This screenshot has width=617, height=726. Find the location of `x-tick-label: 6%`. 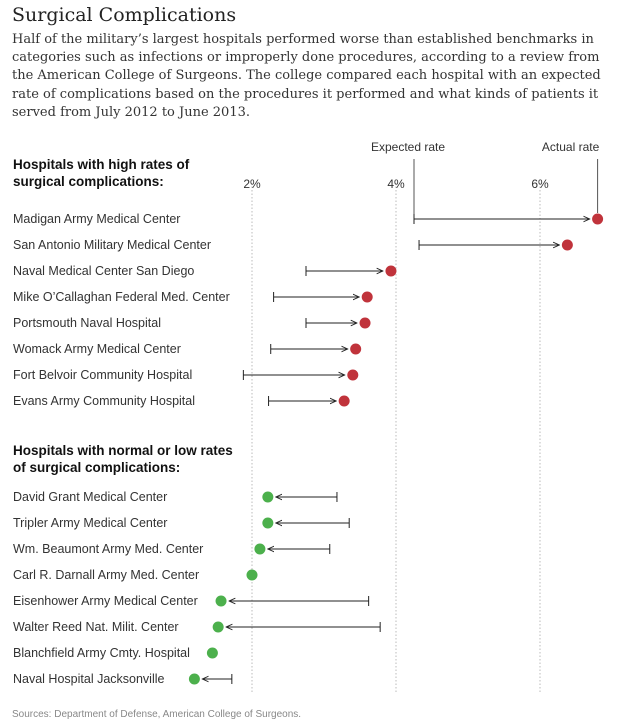

x-tick-label: 6% is located at coordinates (540, 184).